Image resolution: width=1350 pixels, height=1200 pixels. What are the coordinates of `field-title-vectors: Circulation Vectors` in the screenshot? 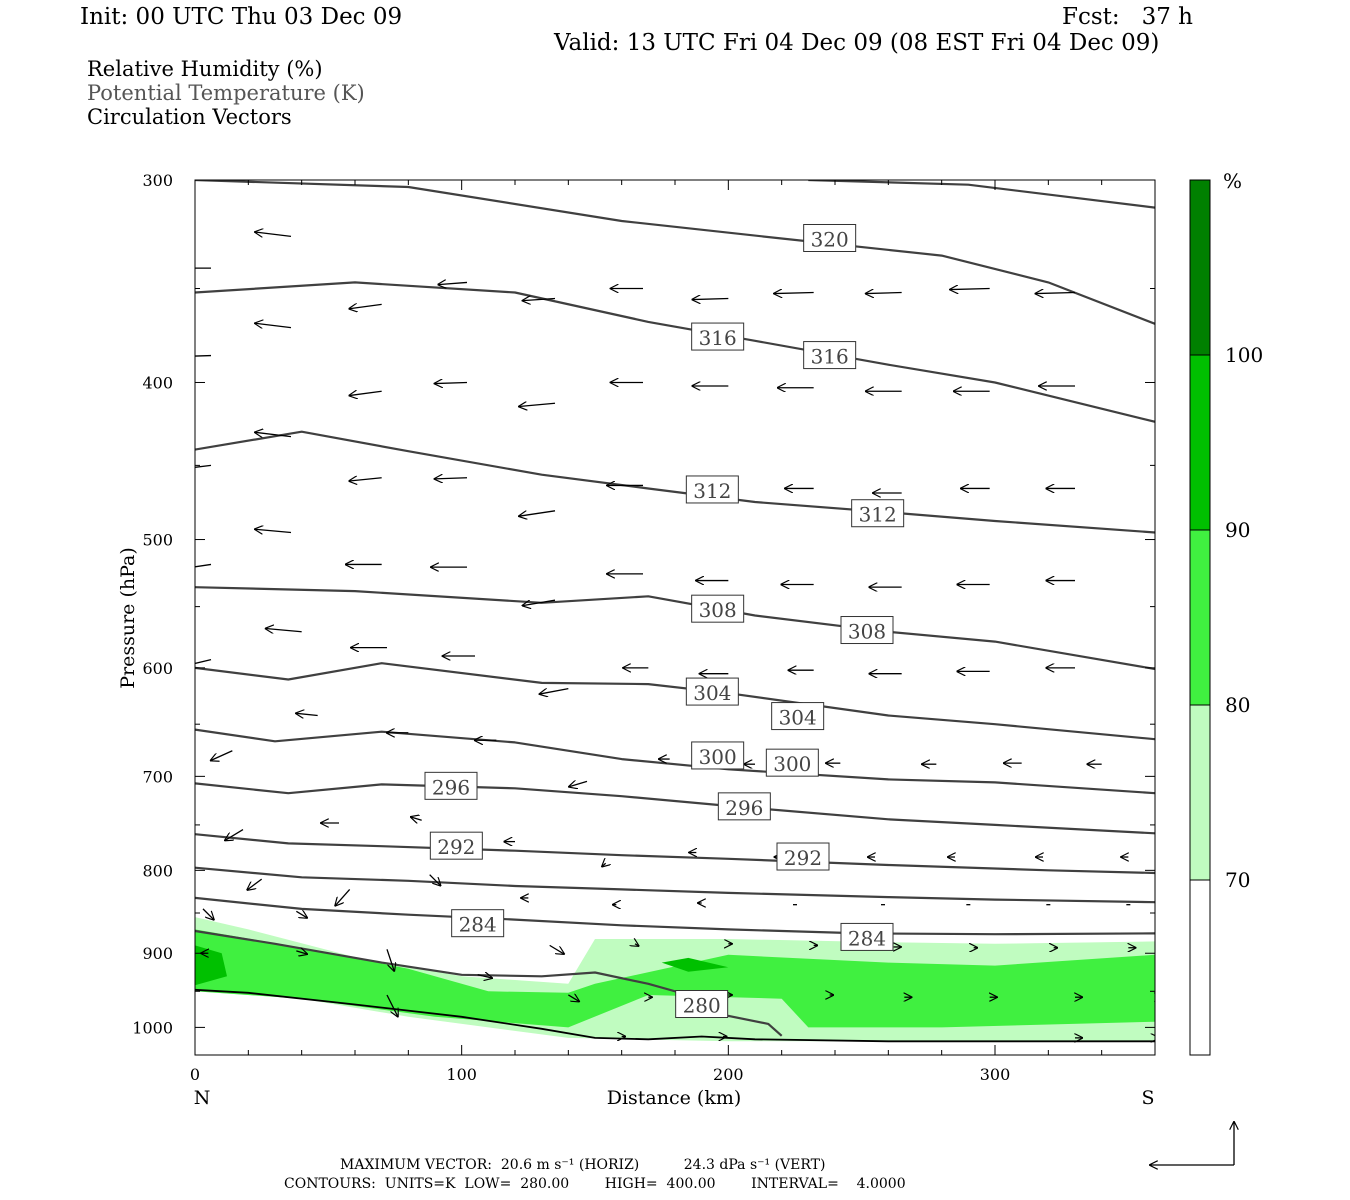 It's located at (189, 117).